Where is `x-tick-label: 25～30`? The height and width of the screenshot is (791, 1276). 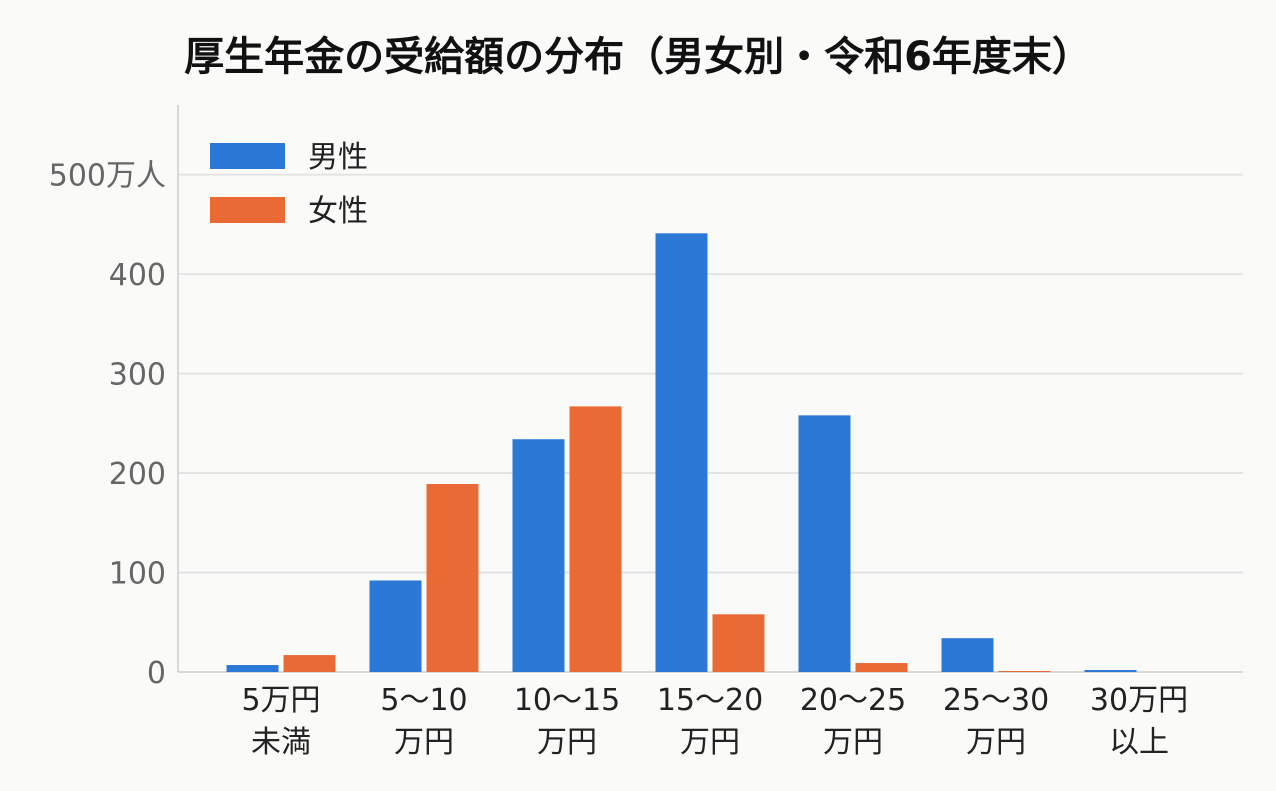
x-tick-label: 25～30 is located at coordinates (996, 700).